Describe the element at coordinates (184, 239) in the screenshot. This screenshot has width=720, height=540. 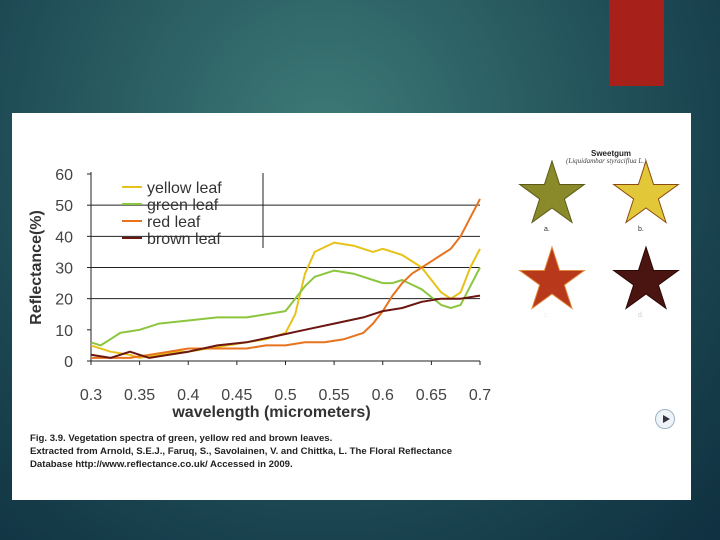
I see `legend-label: brown leaf` at that location.